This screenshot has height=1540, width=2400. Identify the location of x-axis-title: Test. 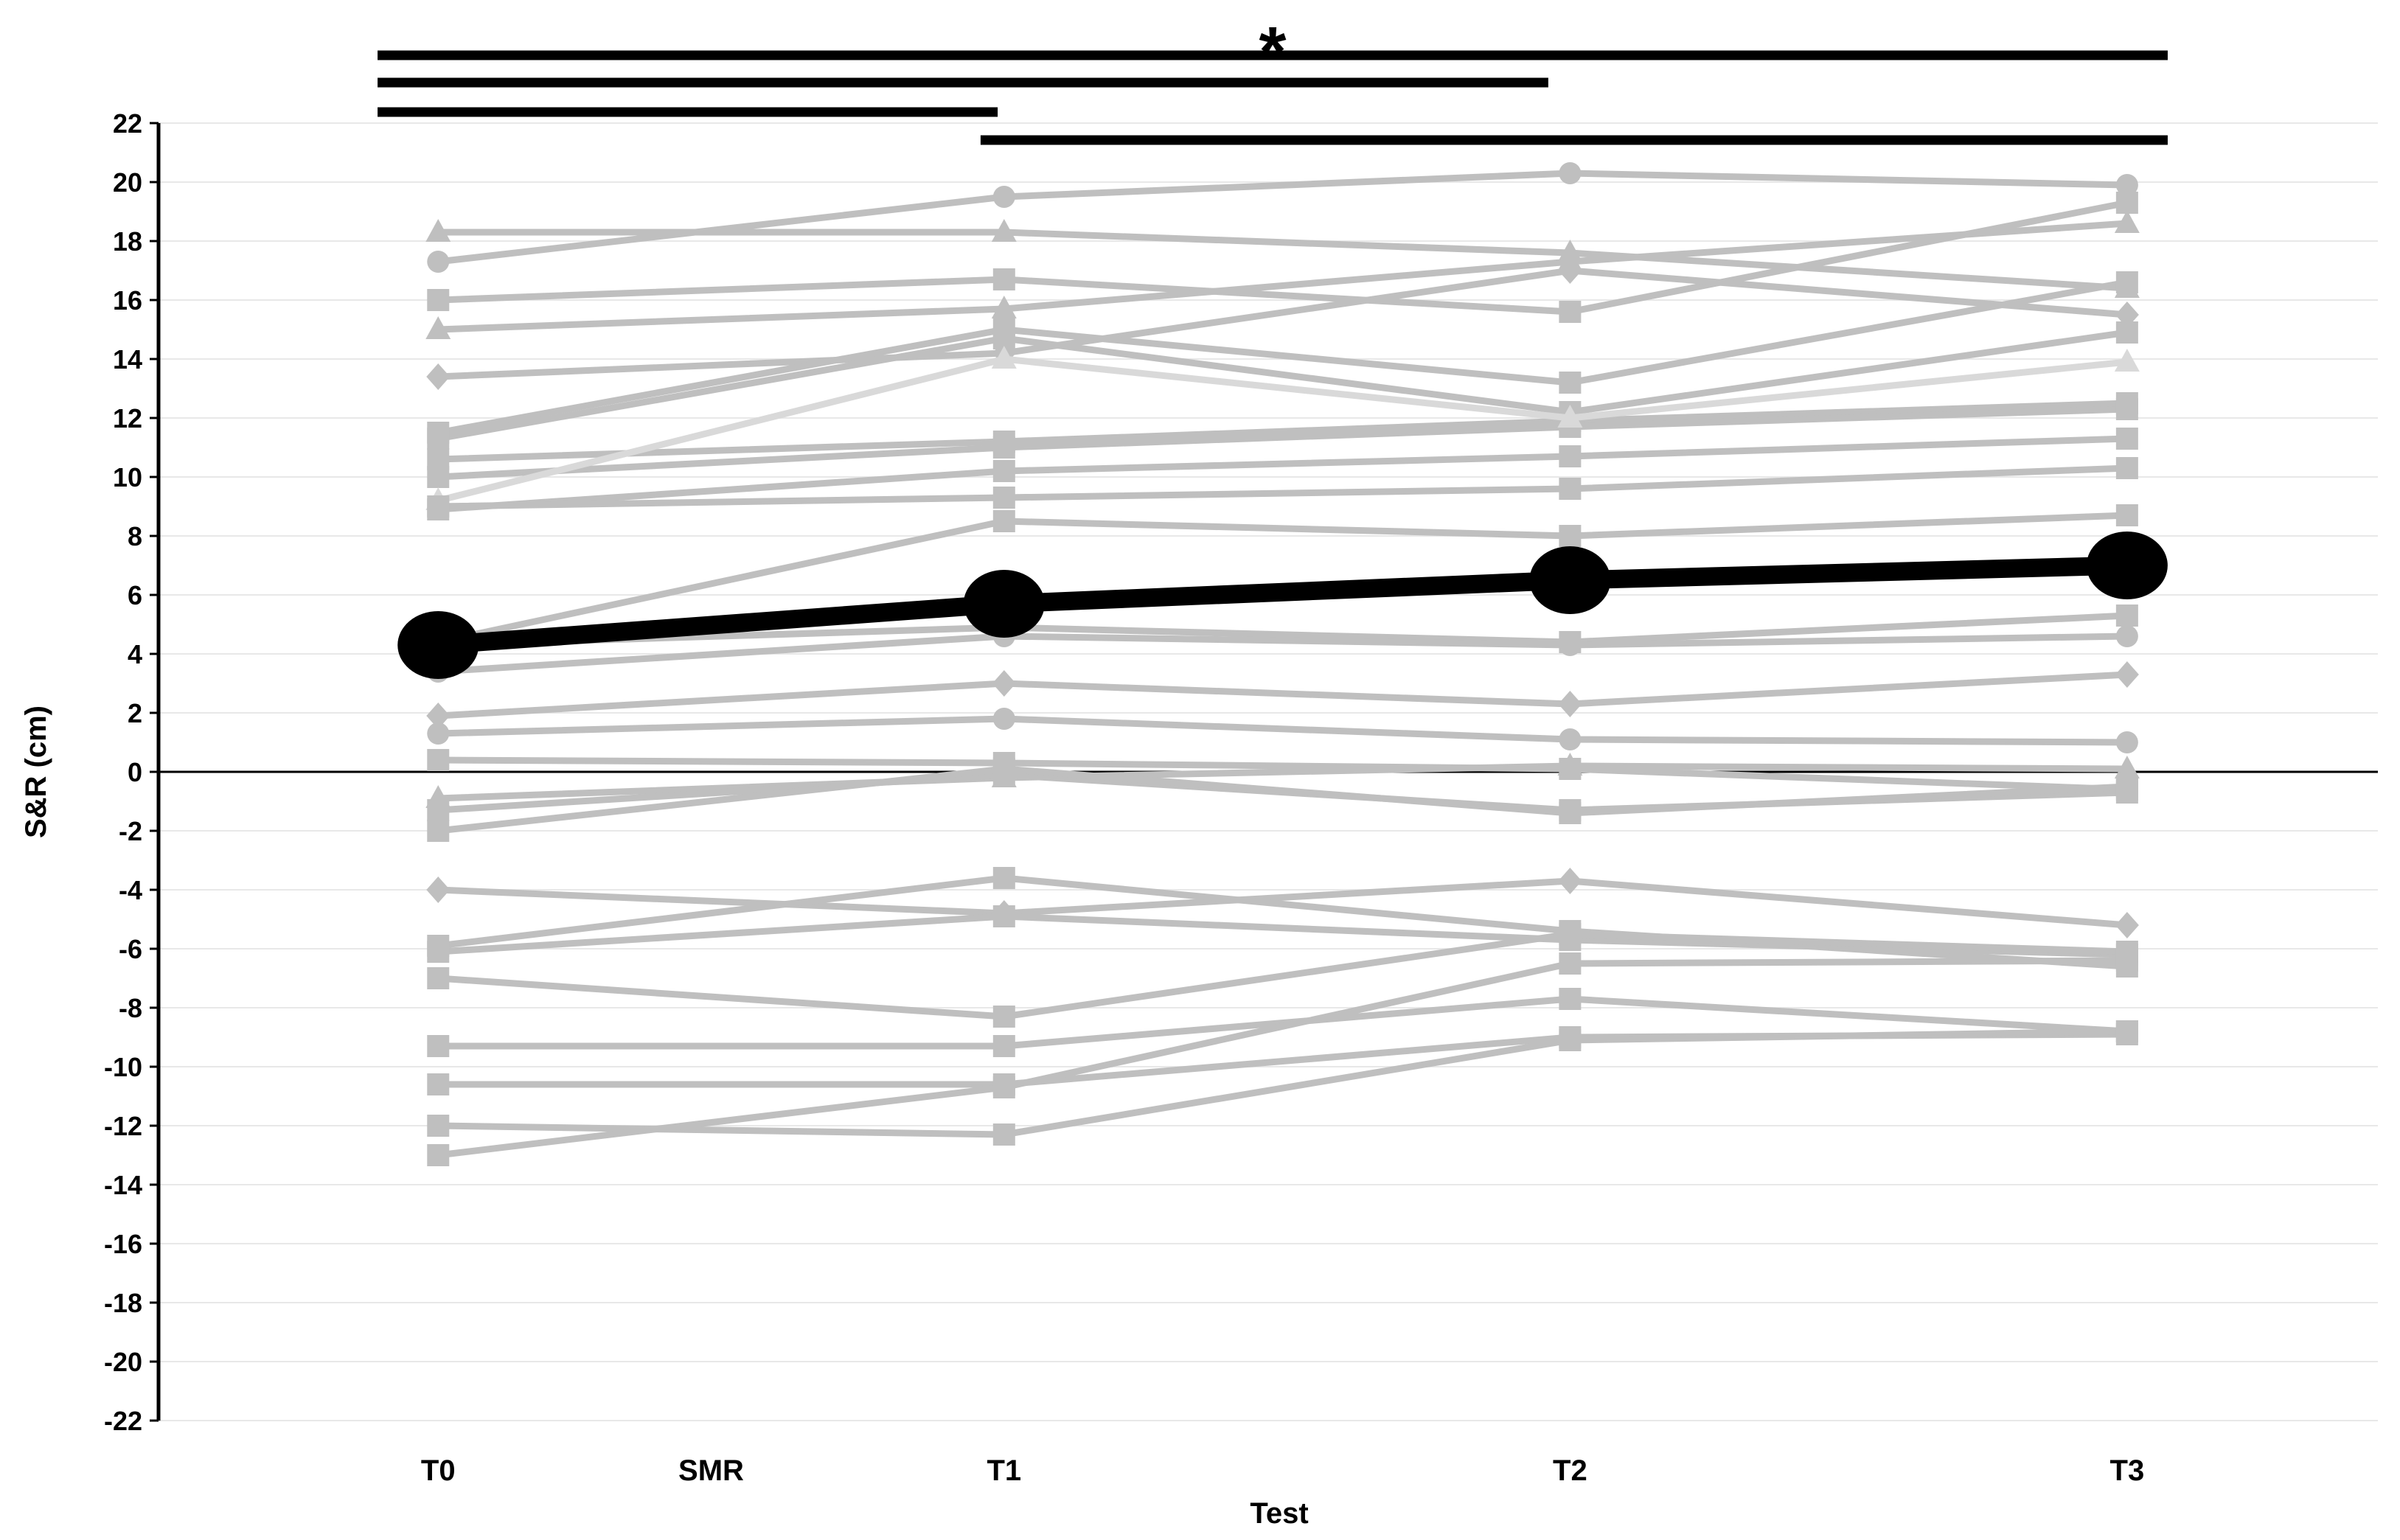
(1279, 1513).